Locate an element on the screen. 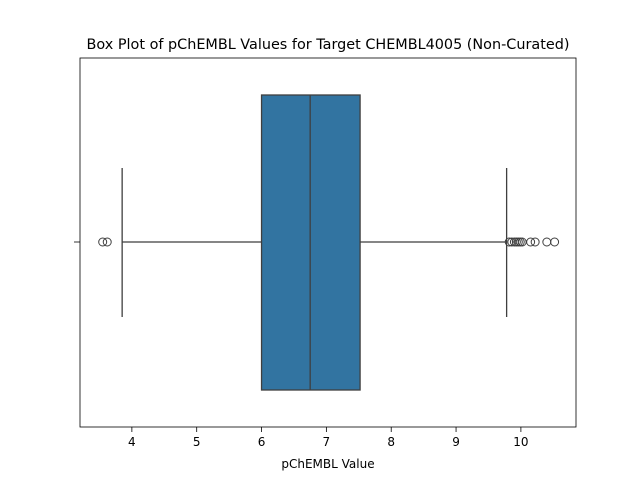 The image size is (640, 480). x-tick-label: 4 is located at coordinates (132, 442).